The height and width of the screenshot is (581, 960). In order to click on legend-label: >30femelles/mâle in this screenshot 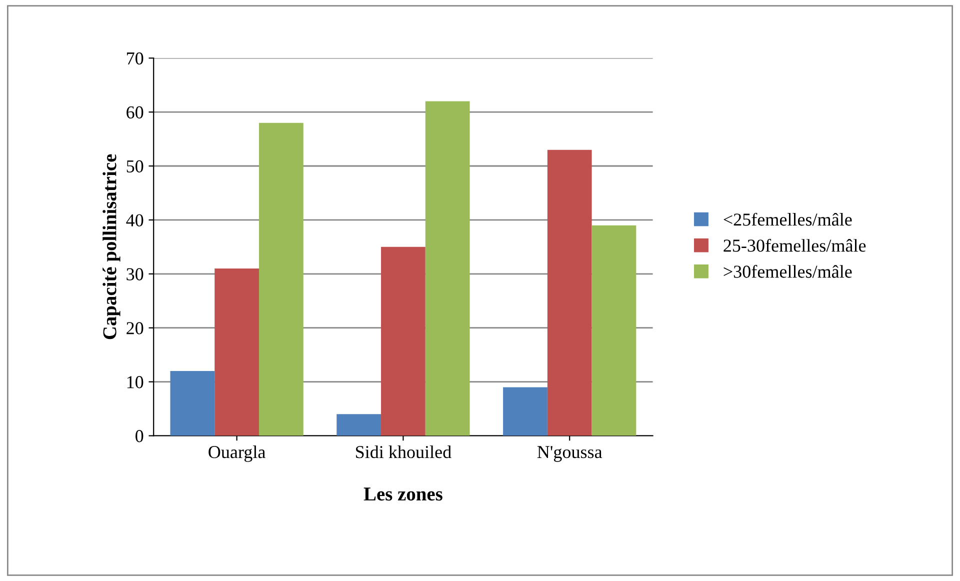, I will do `click(788, 271)`.